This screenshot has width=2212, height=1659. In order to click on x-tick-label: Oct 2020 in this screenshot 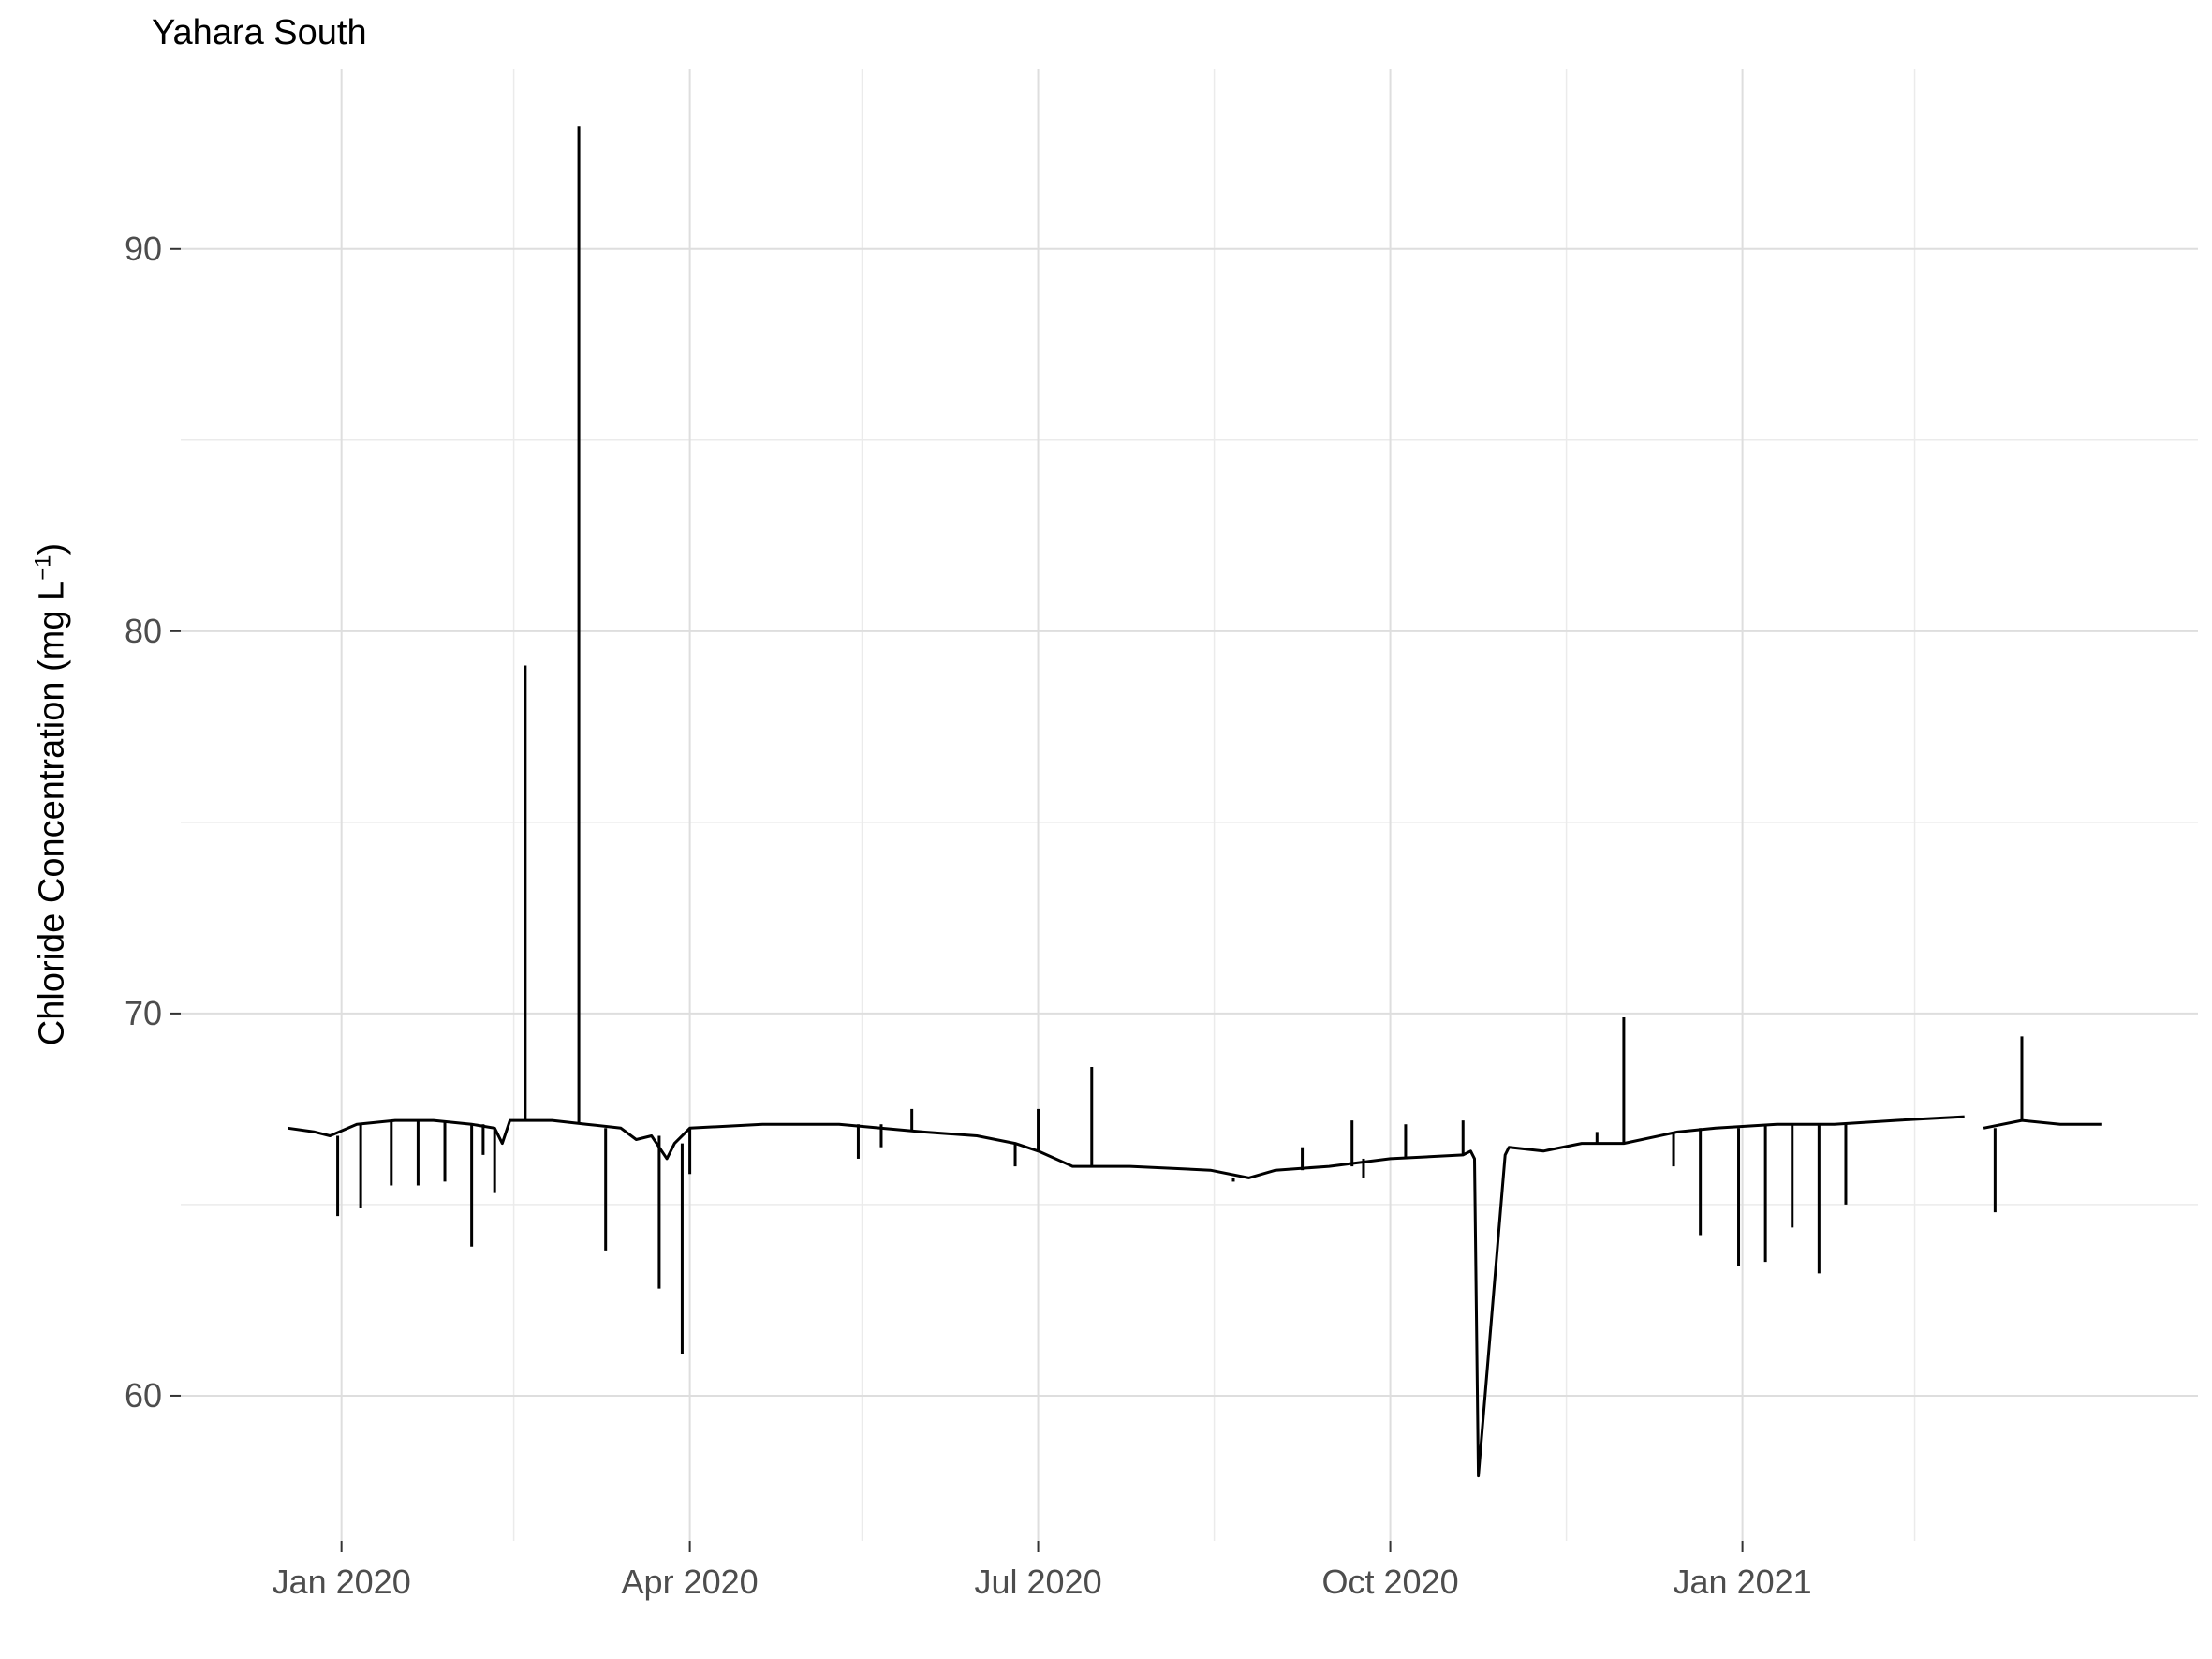, I will do `click(1390, 1582)`.